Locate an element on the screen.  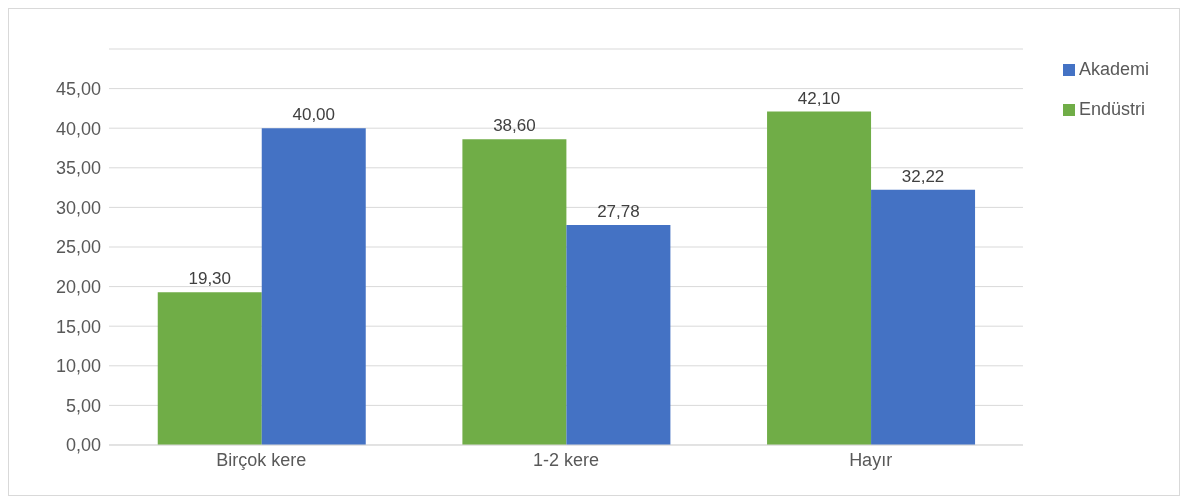
y-tick-label: 20,00 is located at coordinates (78, 286).